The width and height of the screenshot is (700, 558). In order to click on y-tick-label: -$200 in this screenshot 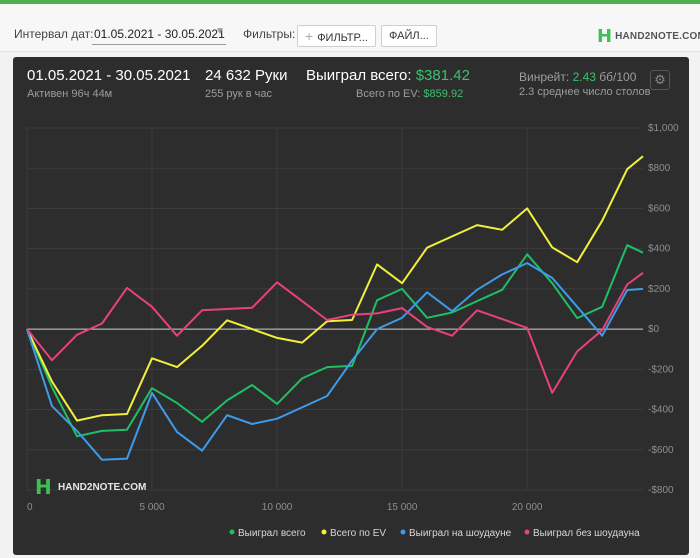, I will do `click(661, 369)`.